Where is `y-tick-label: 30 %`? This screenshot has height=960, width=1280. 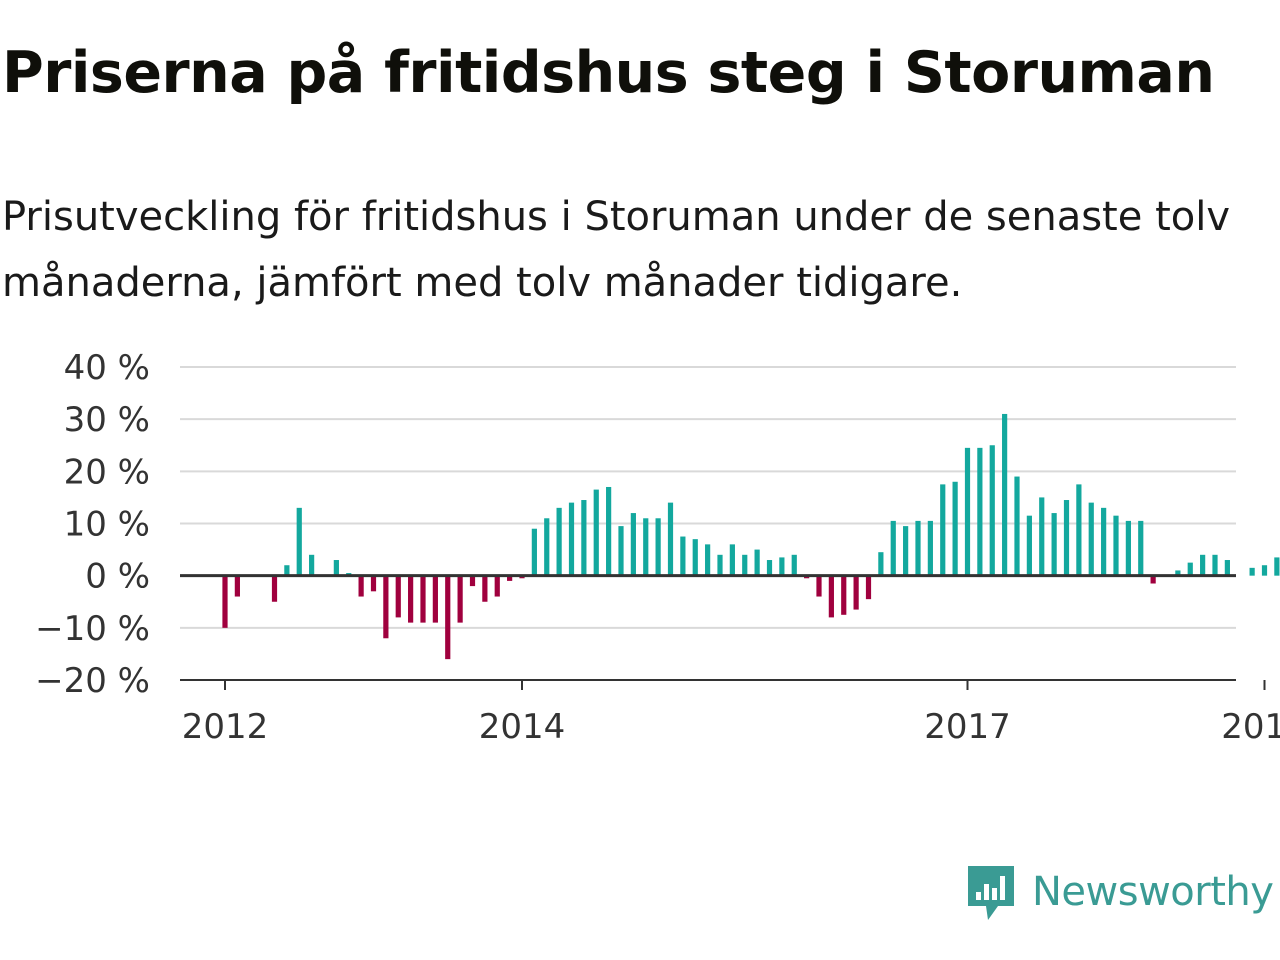
y-tick-label: 30 % is located at coordinates (107, 420).